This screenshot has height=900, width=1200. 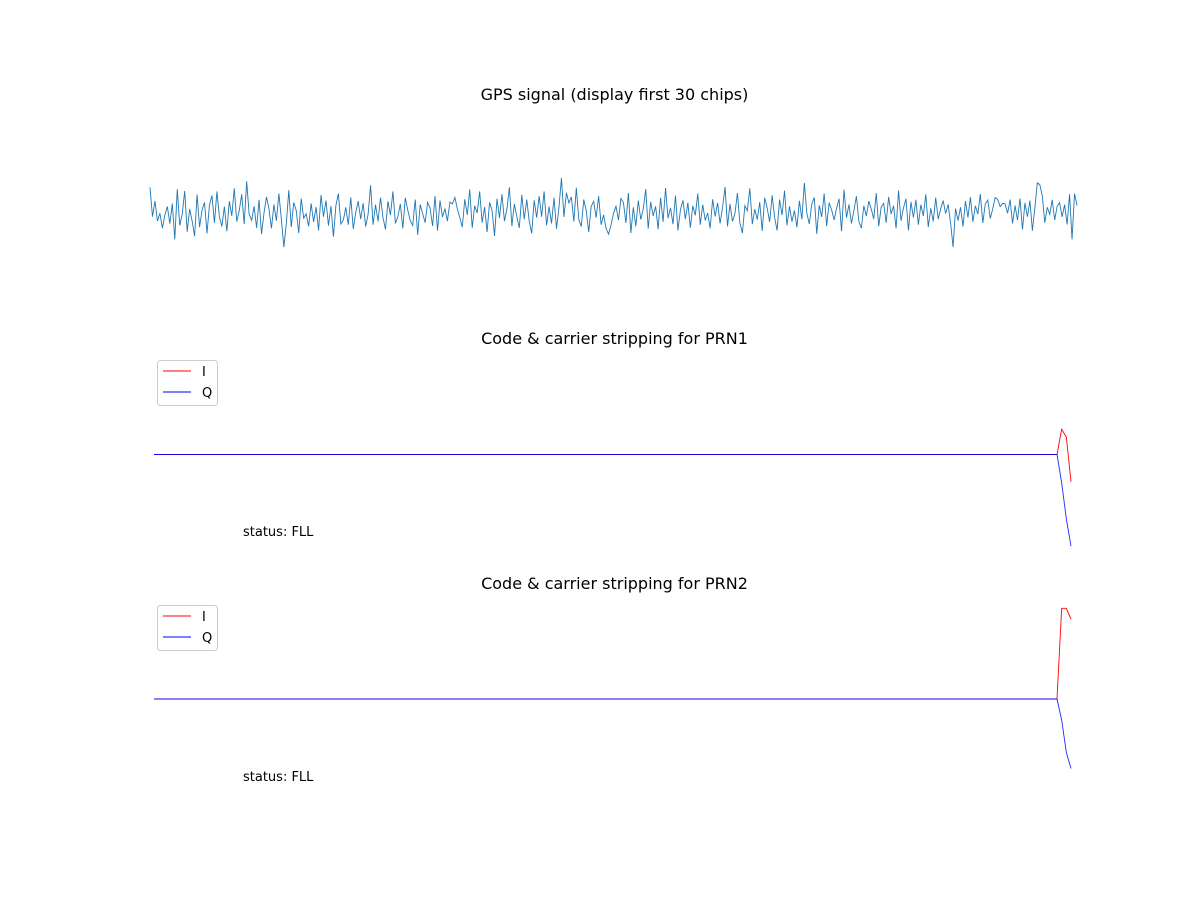 I want to click on series-line-gps-signal, so click(x=613, y=212).